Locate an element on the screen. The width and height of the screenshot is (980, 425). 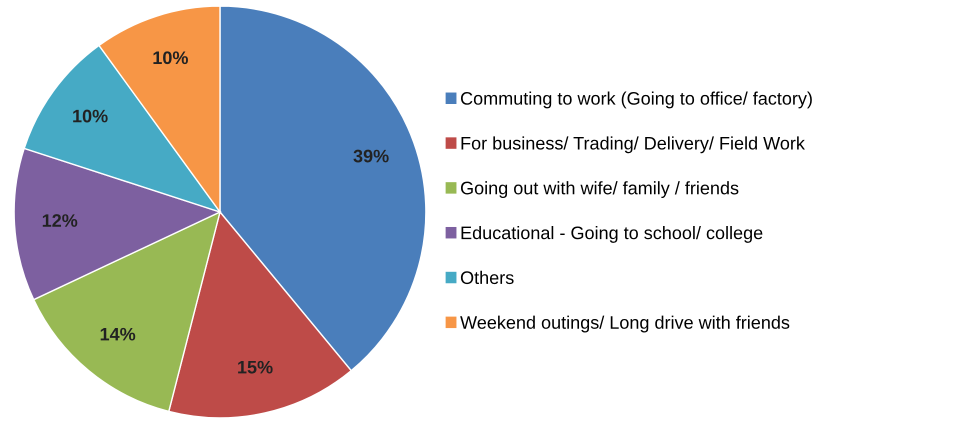
legend-label: Weekend outings/ Long drive with friends is located at coordinates (625, 324).